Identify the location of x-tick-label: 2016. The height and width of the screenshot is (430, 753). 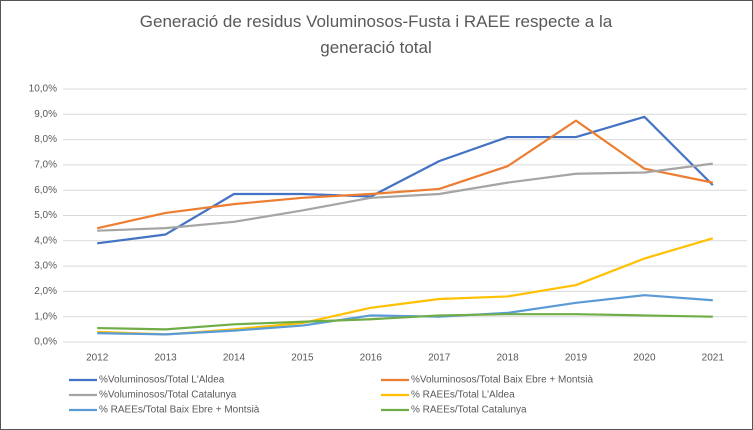
(371, 358).